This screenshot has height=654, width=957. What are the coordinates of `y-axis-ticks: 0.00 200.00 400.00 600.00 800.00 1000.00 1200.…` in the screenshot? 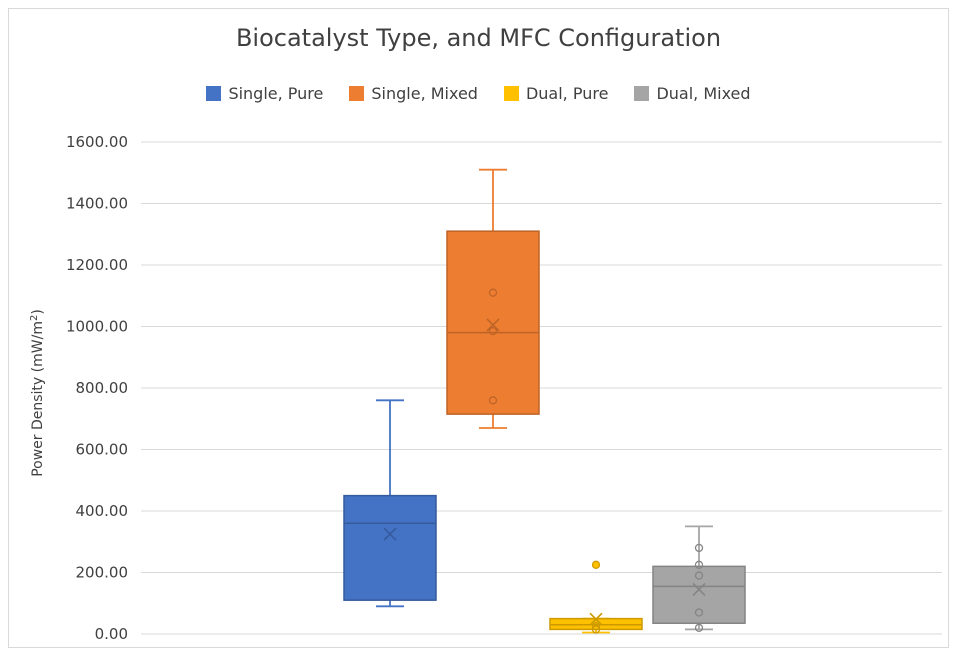 It's located at (97, 388).